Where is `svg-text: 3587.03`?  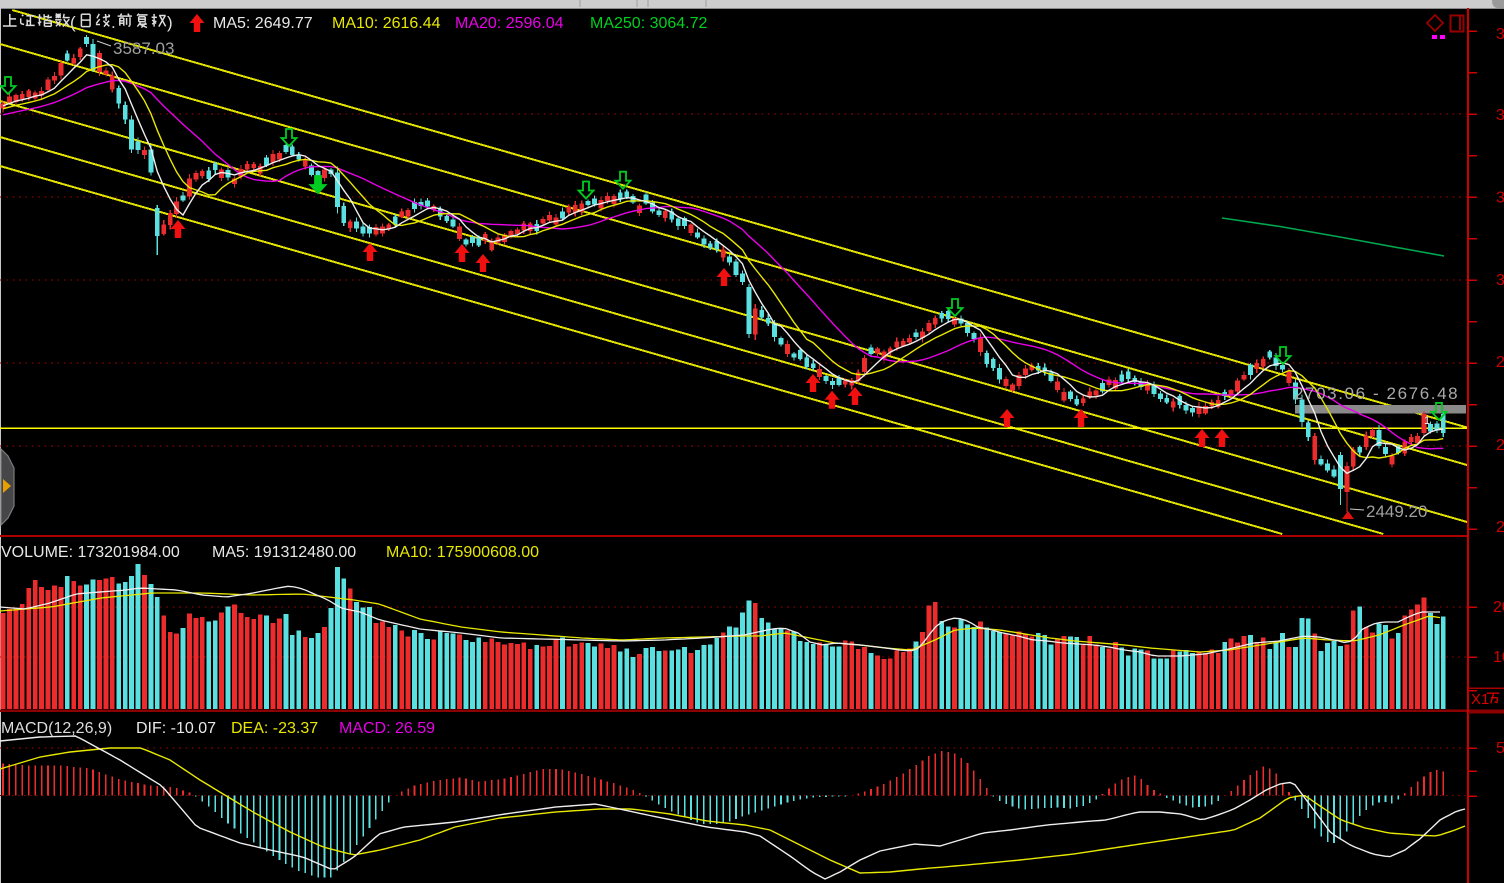
svg-text: 3587.03 is located at coordinates (143, 48).